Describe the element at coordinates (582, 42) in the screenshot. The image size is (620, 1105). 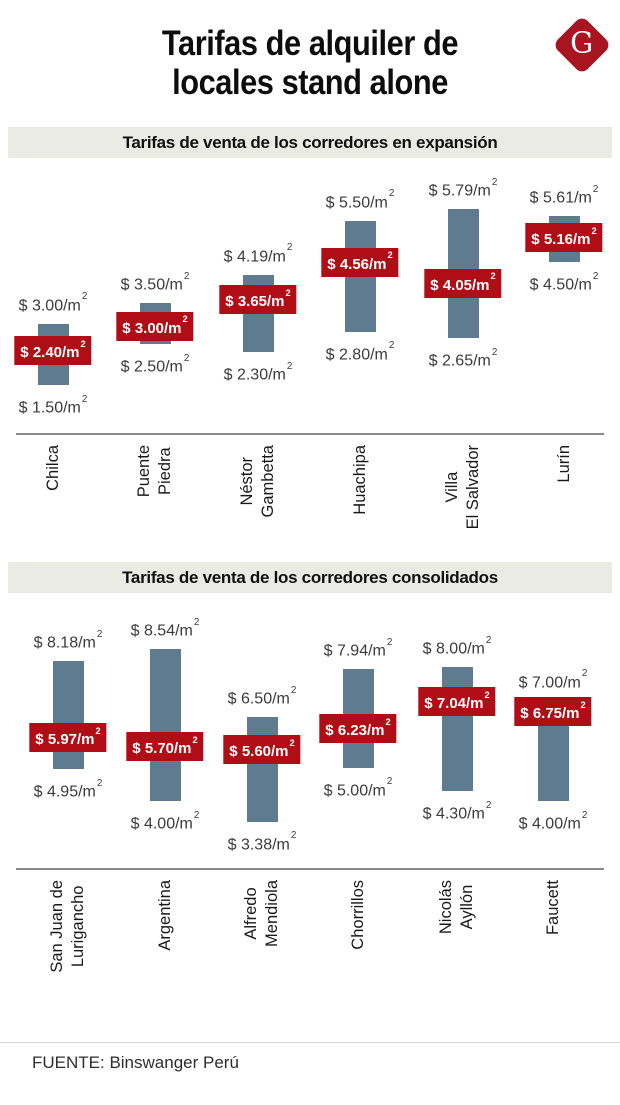
I see `logo-letter: G` at that location.